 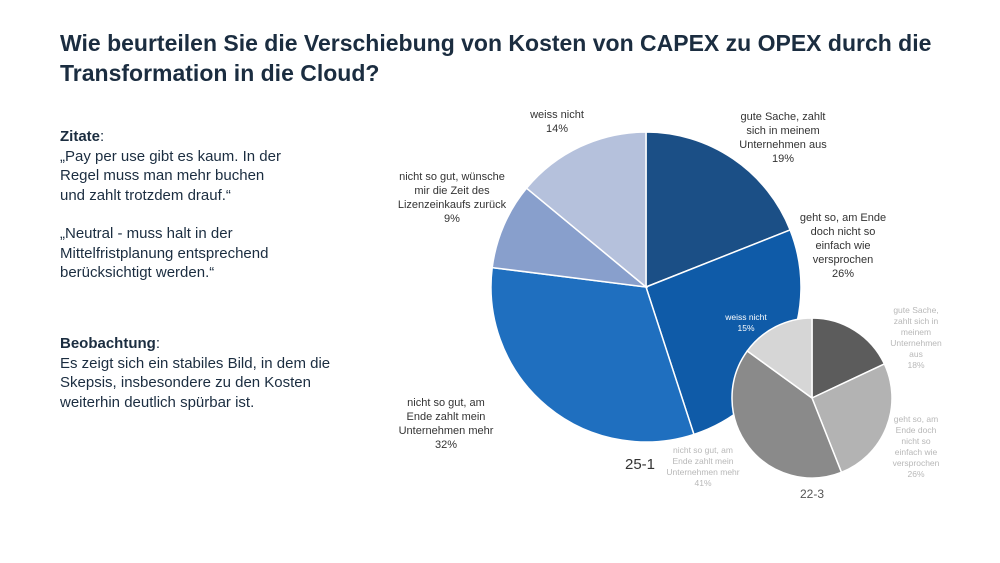 I want to click on pie-22-3-label-0-line-0: gute Sache,, so click(x=915, y=310).